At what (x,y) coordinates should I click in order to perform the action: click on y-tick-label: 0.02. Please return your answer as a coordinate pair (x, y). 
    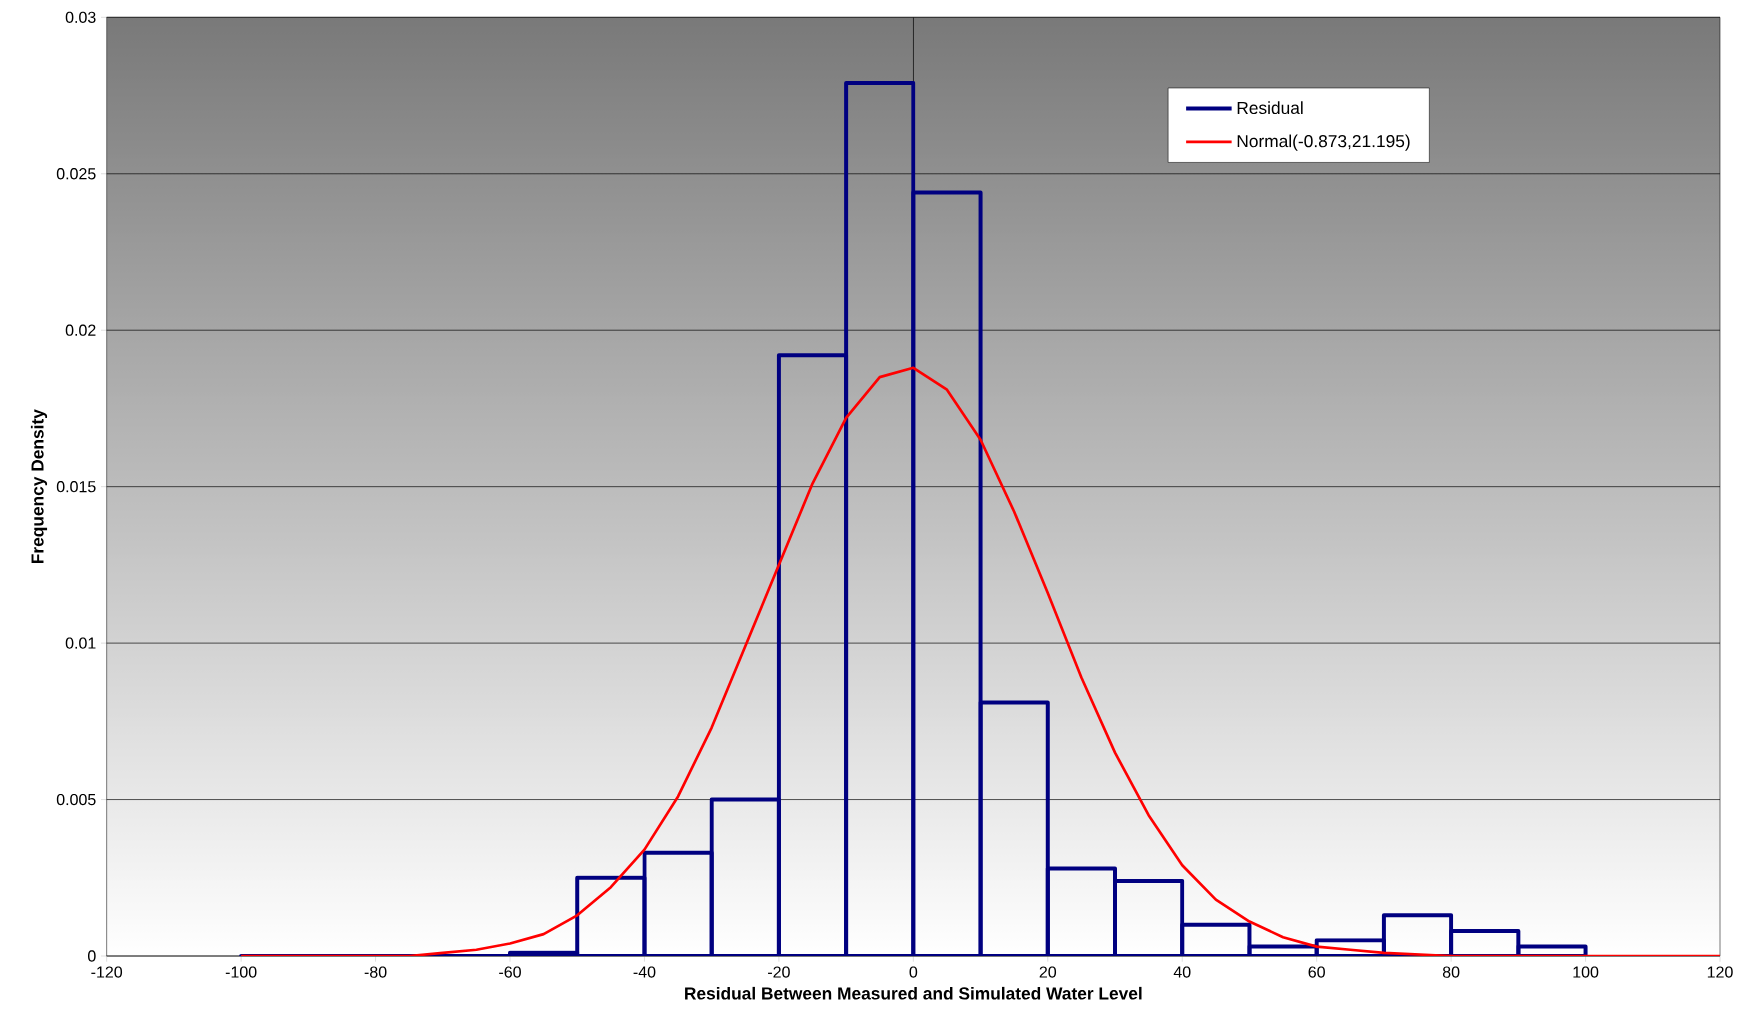
    Looking at the image, I should click on (80, 330).